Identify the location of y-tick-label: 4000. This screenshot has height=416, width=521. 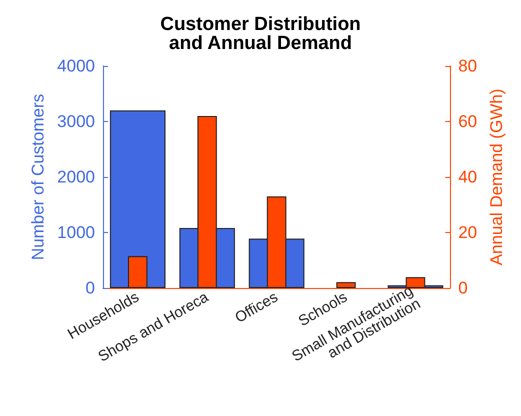
(76, 66).